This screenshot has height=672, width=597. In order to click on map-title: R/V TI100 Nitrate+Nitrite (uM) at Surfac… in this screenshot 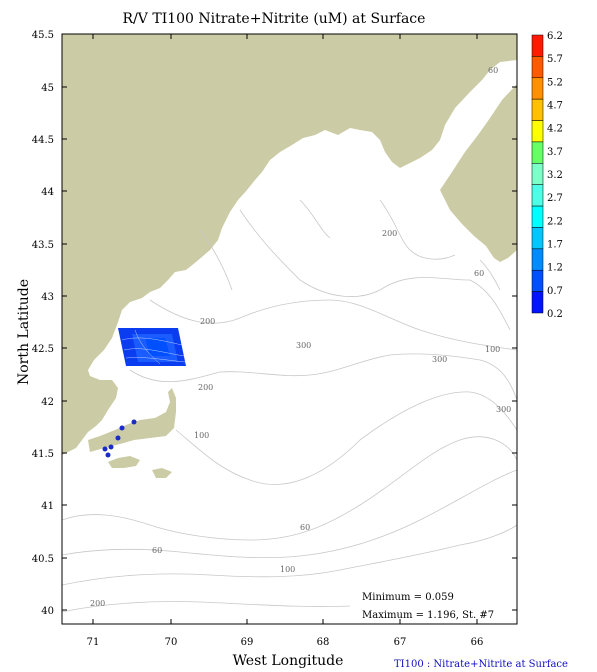, I will do `click(274, 19)`.